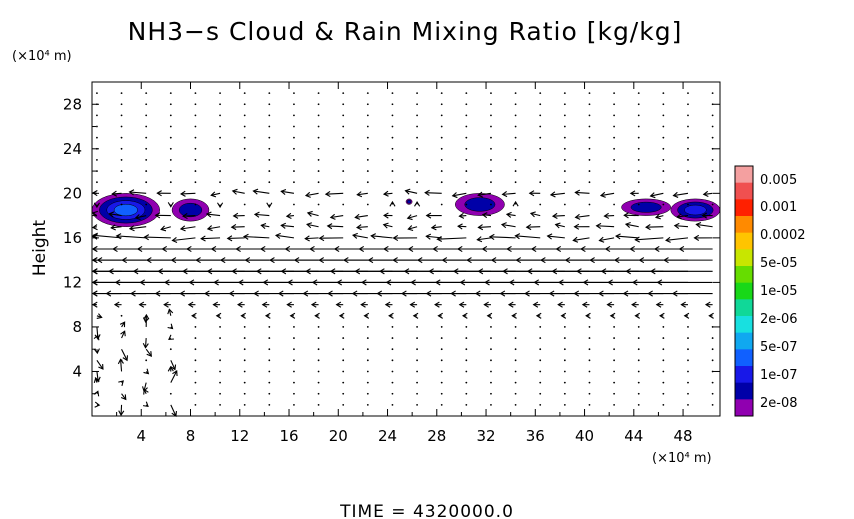 Image resolution: width=854 pixels, height=519 pixels. I want to click on y-tick-label: 12, so click(72, 282).